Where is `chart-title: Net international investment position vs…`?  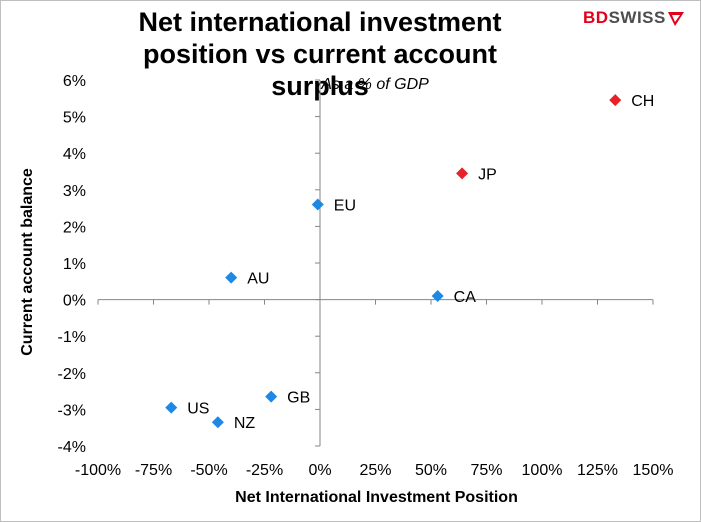
chart-title: Net international investment position vs… is located at coordinates (320, 54).